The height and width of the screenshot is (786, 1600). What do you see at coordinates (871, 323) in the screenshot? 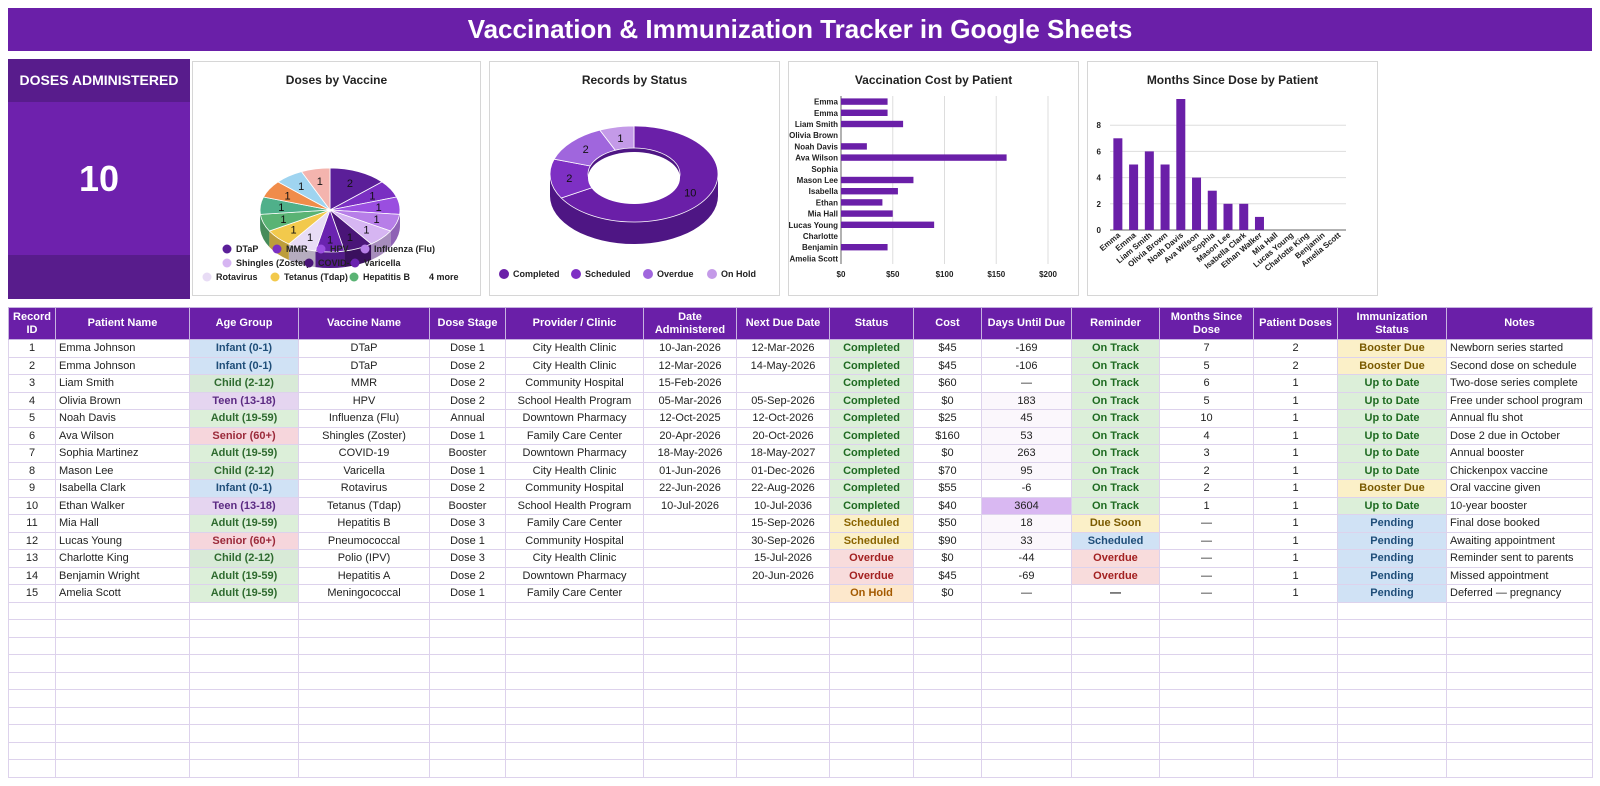
I see `column-header-status: Status` at bounding box center [871, 323].